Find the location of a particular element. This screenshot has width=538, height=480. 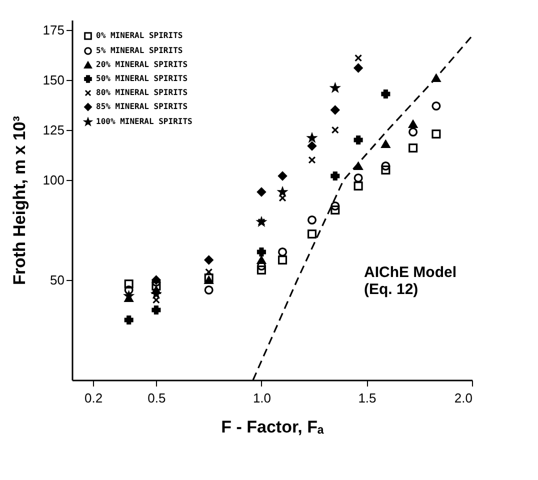

legend-label: 85% MINERAL SPIRITS is located at coordinates (142, 106).